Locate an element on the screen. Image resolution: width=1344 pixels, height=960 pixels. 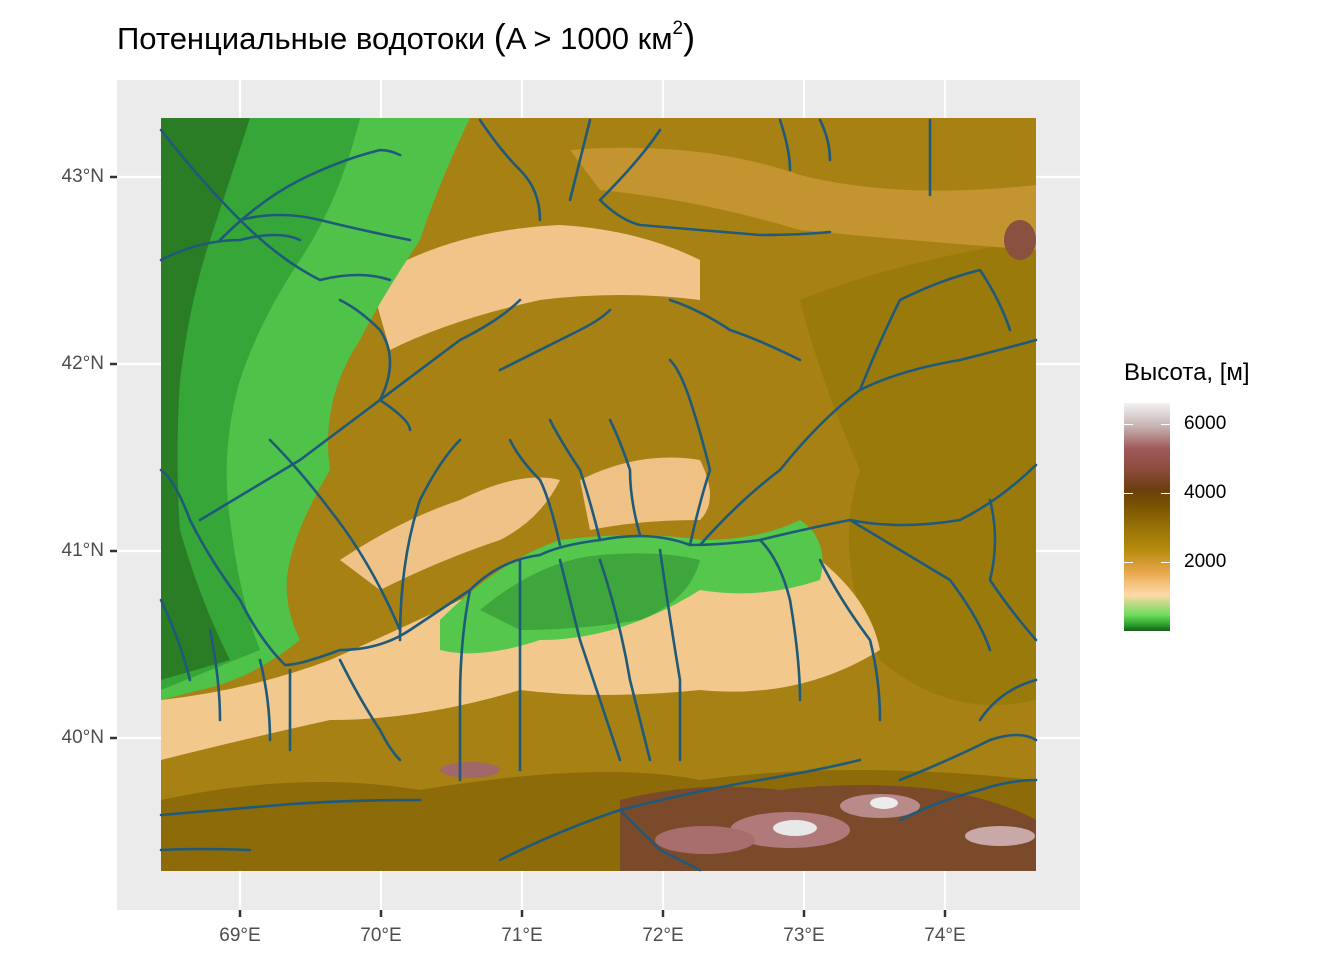
title-condition: A > 1000 км is located at coordinates (589, 38).